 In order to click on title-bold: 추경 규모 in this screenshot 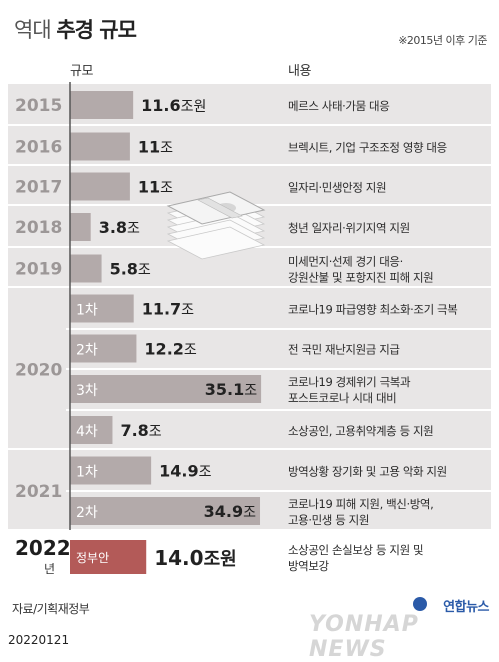, I will do `click(96, 30)`.